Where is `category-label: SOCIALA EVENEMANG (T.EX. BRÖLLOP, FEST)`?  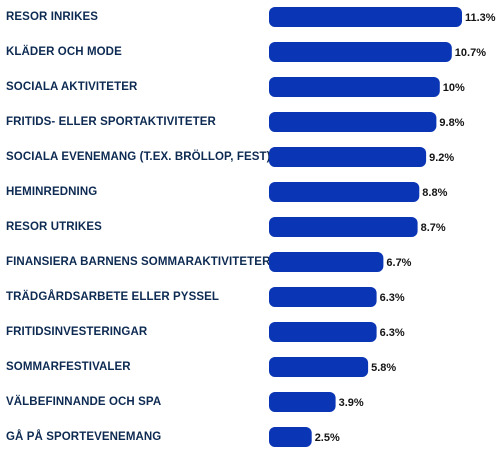
category-label: SOCIALA EVENEMANG (T.EX. BRÖLLOP, FEST) is located at coordinates (138, 156).